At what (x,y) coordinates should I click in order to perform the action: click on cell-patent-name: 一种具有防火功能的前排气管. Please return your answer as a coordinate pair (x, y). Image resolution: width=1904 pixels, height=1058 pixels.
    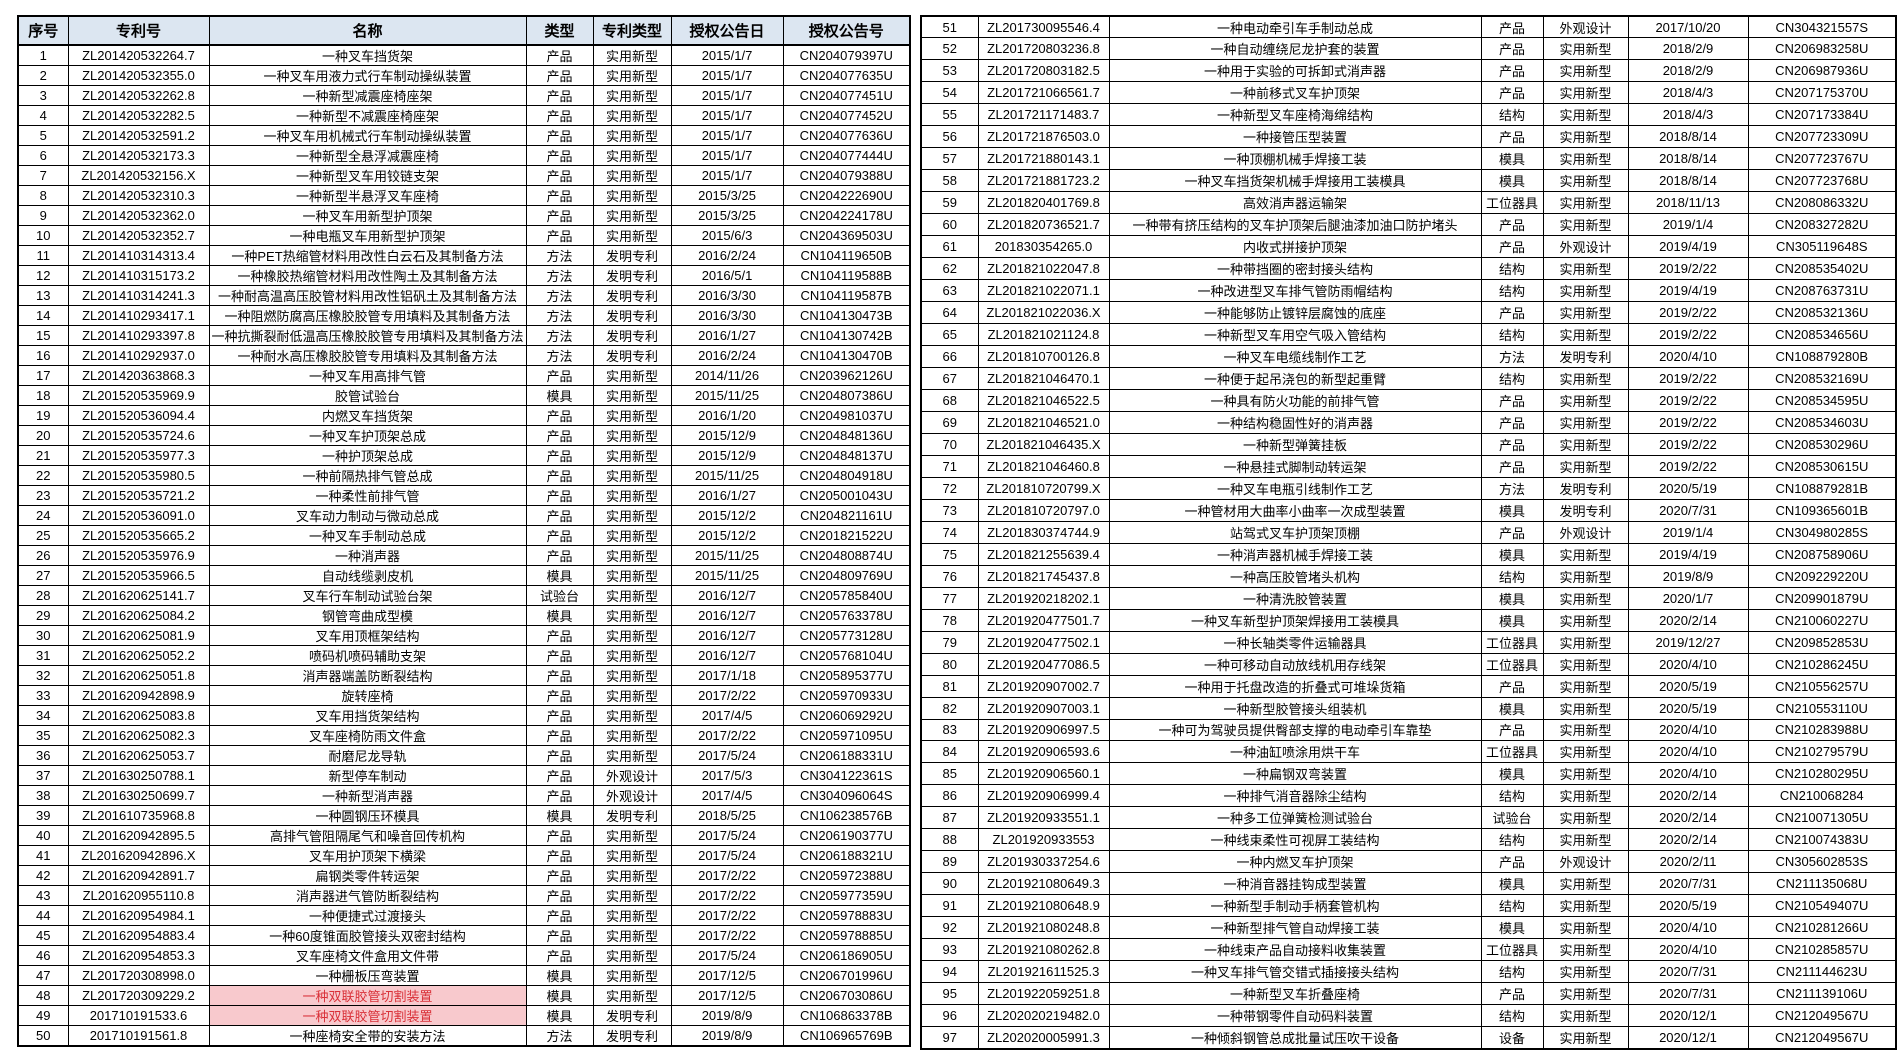
    Looking at the image, I should click on (1295, 400).